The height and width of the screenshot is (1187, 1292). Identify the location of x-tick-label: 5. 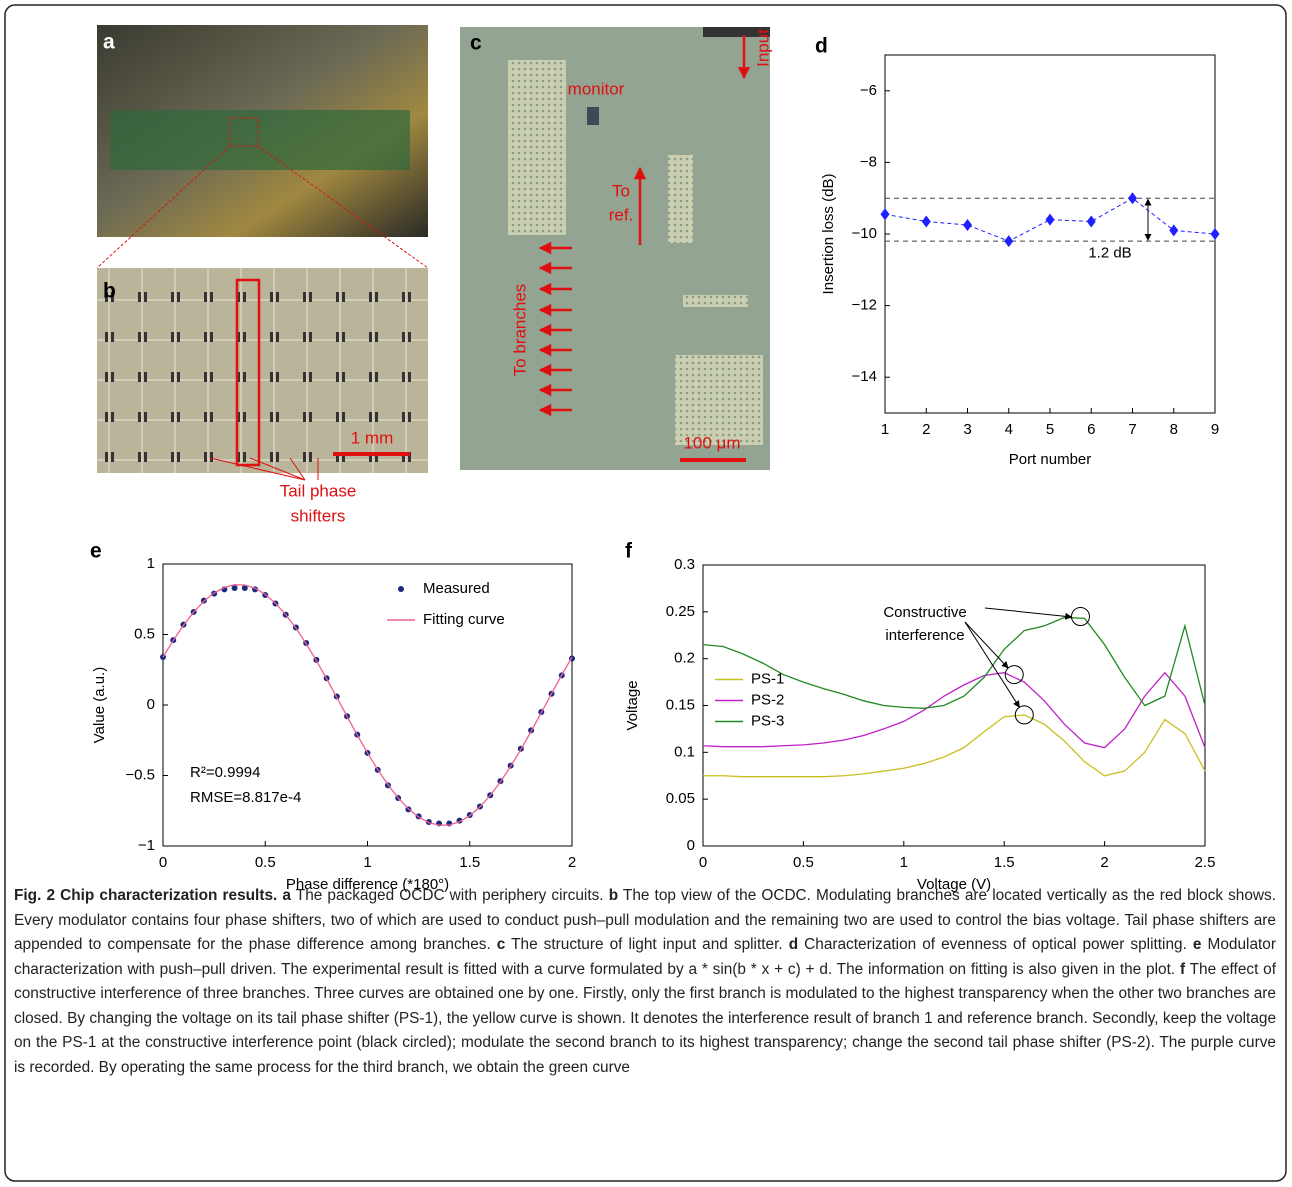
(1050, 429).